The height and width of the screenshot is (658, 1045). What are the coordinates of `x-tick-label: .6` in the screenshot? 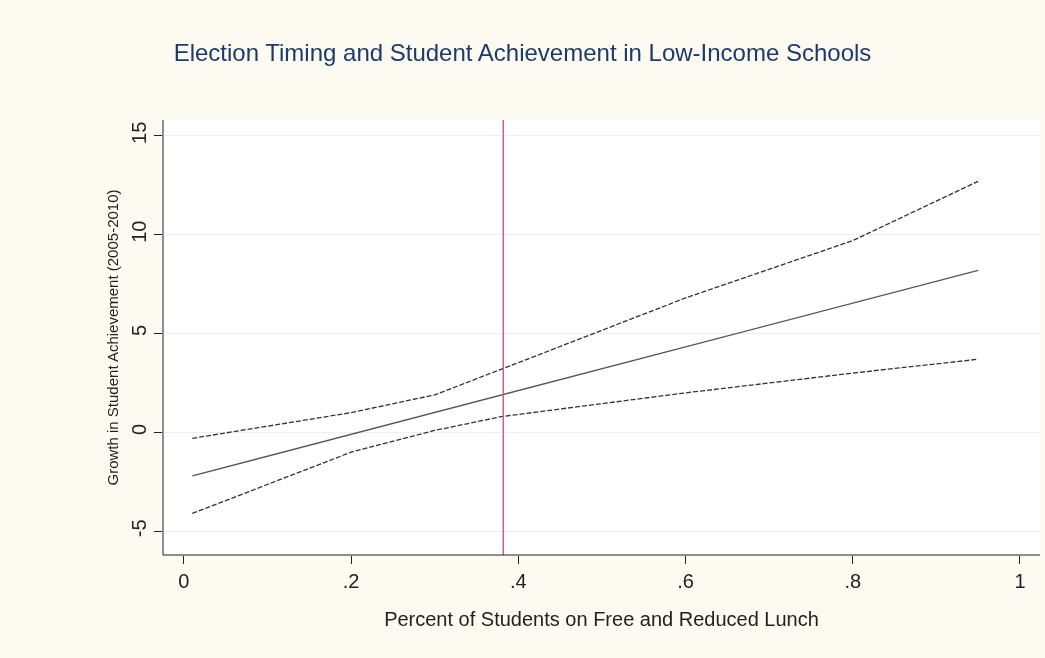 It's located at (685, 581).